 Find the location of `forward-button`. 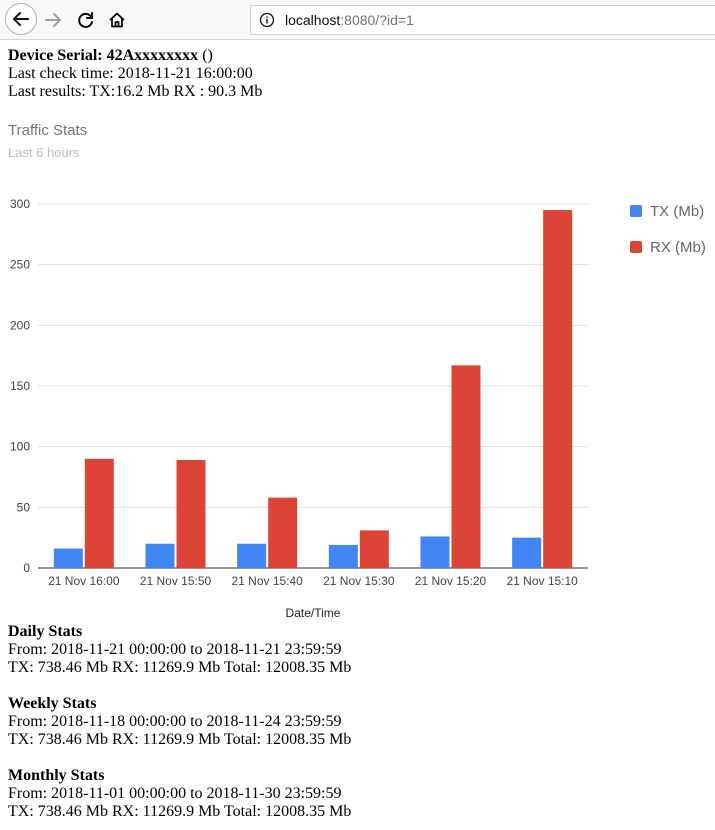

forward-button is located at coordinates (53, 20).